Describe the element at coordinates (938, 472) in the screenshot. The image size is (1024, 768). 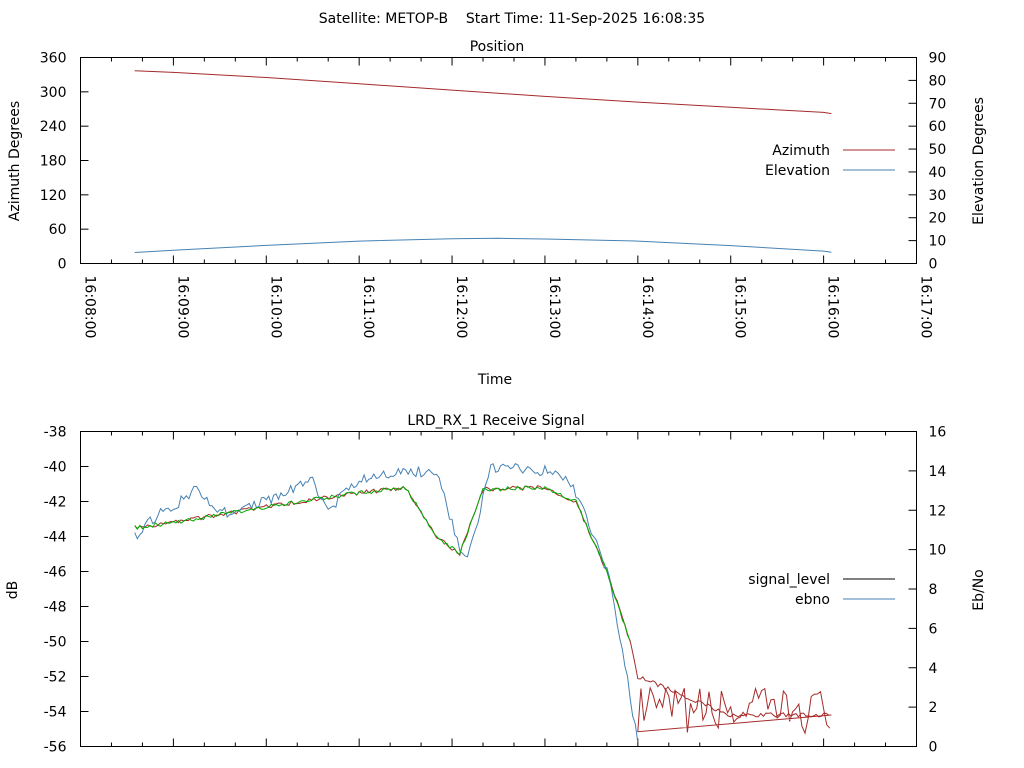
I see `chart1-y2-tick-label: 14` at that location.